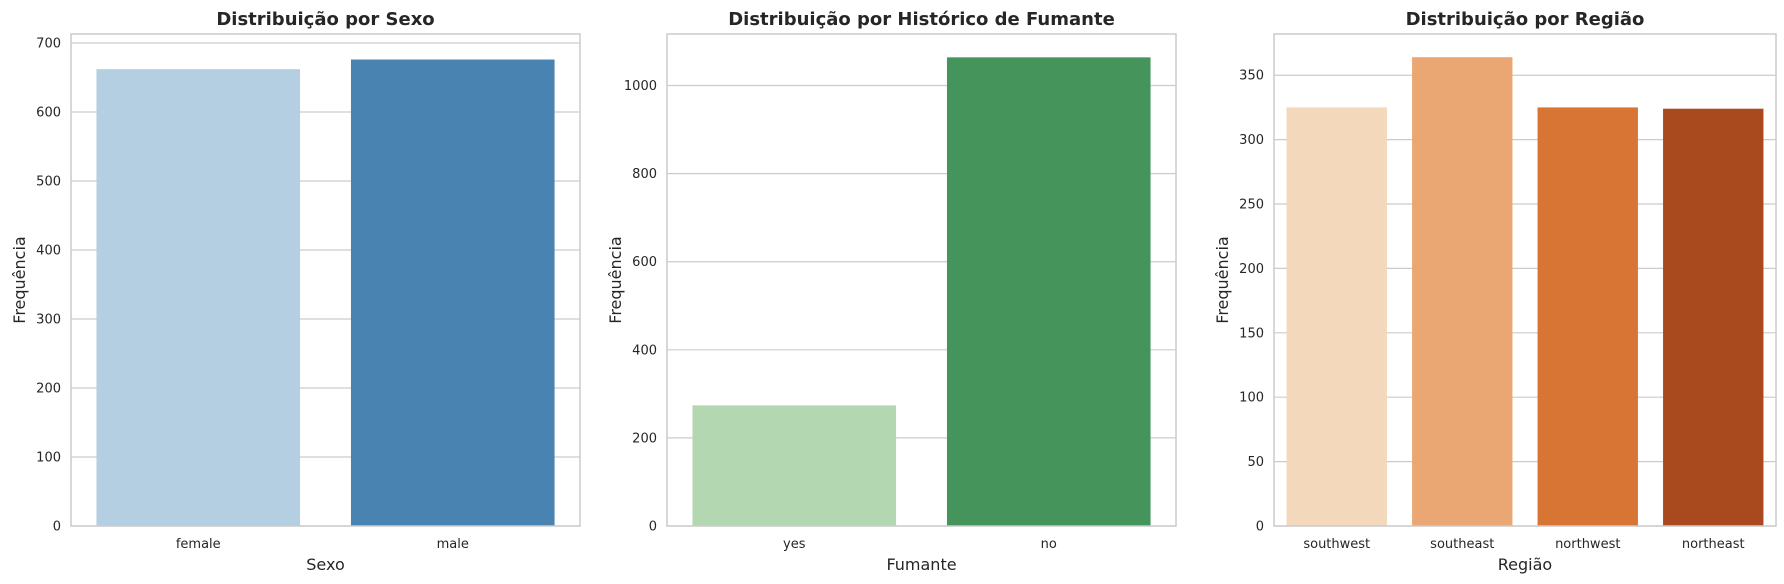 This screenshot has height=584, width=1784. Describe the element at coordinates (1525, 19) in the screenshot. I see `chart-title: Distribuição por Região` at that location.